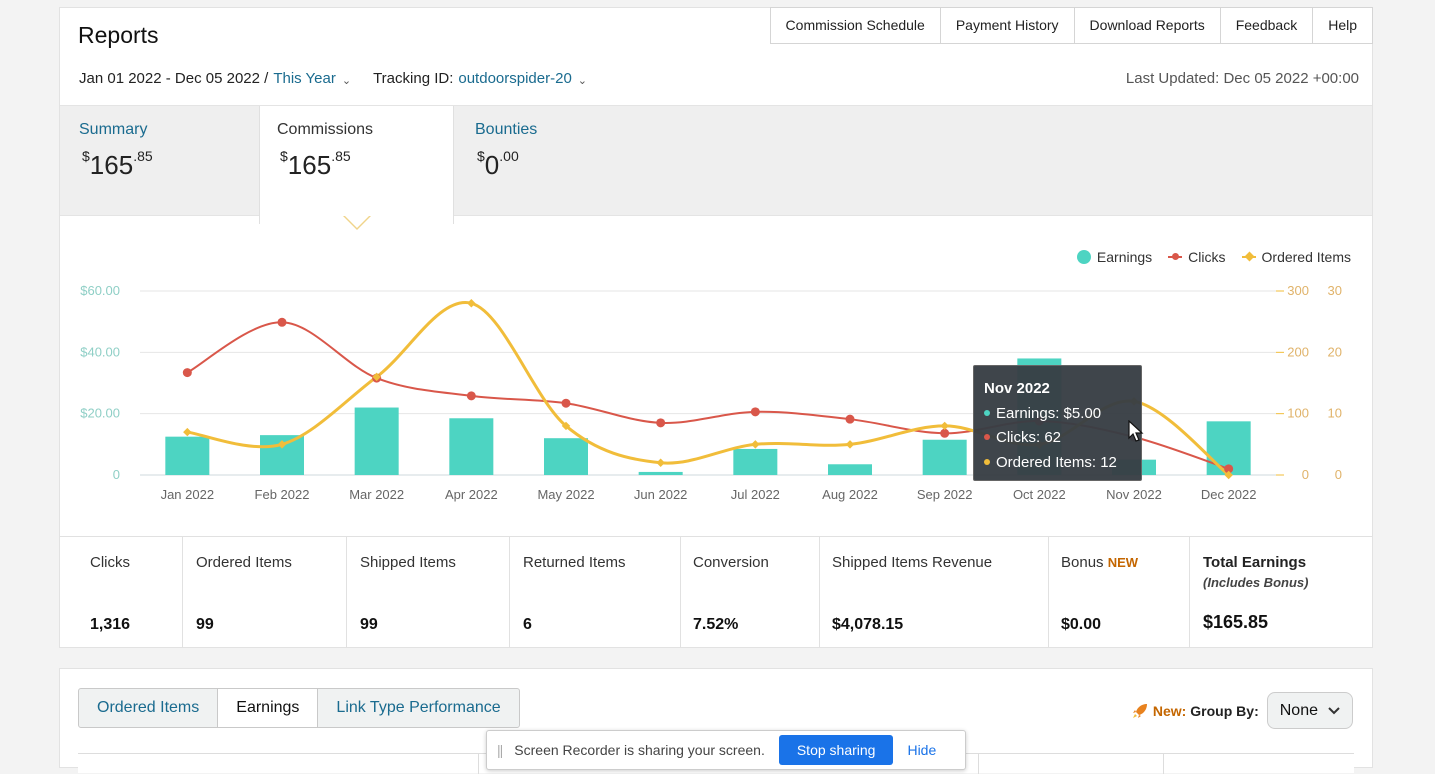  What do you see at coordinates (1057, 414) in the screenshot?
I see `tooltip-earnings: Earnings: $5.00` at bounding box center [1057, 414].